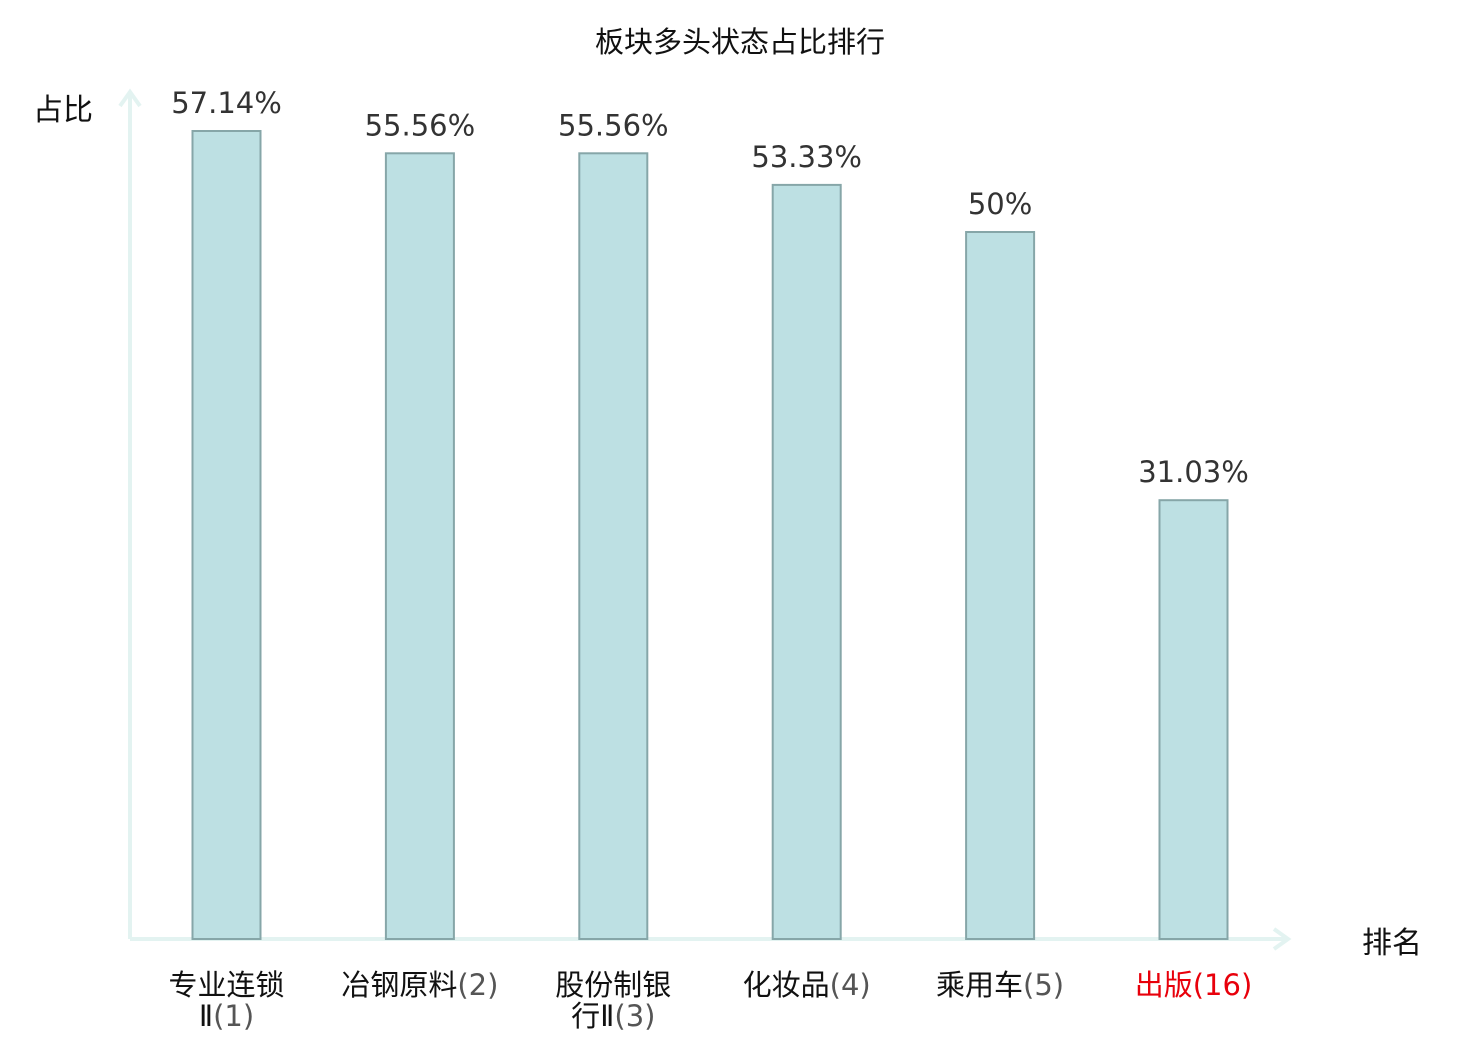  Describe the element at coordinates (420, 125) in the screenshot. I see `value-label-2: 55.56%` at that location.